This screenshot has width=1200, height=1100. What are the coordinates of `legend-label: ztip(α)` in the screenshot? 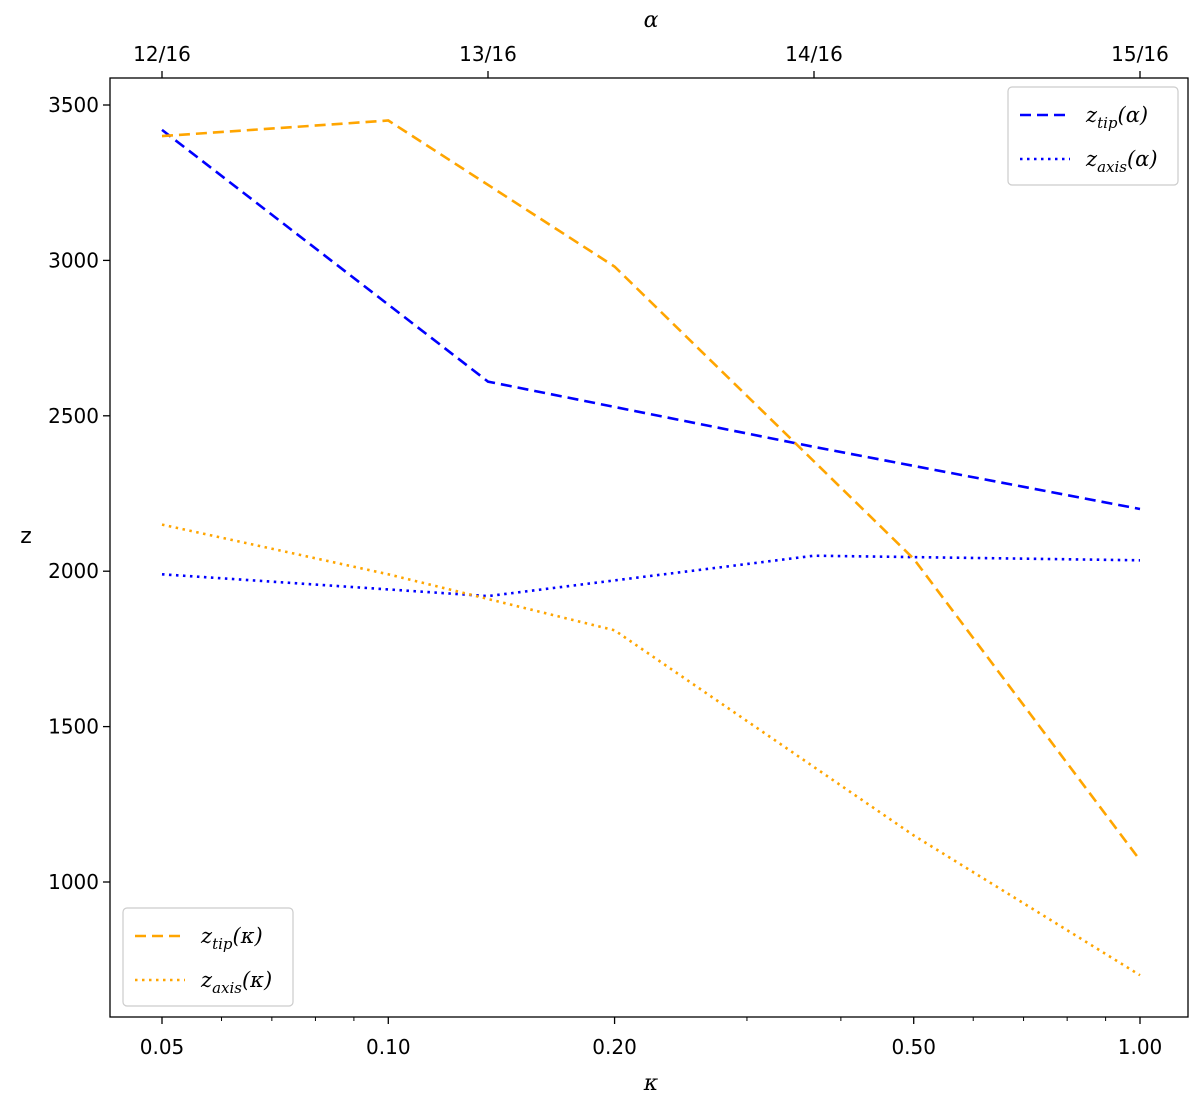 It's located at (1116, 117).